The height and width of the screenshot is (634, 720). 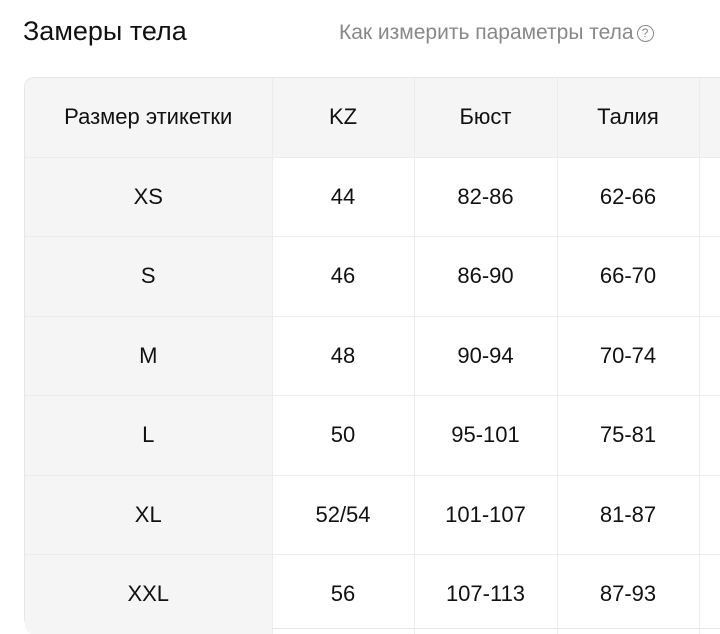 I want to click on table-cell: 86-90, so click(x=486, y=276).